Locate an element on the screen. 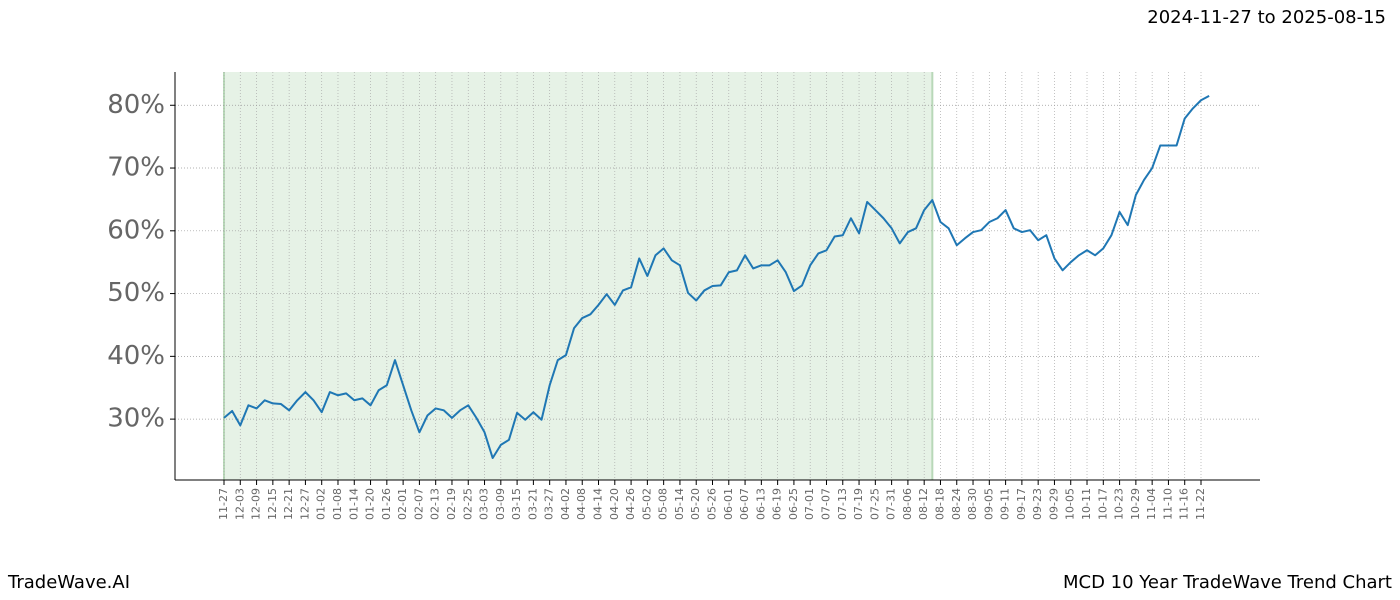 The image size is (1400, 600). x-tick-label: 09-05 is located at coordinates (988, 504).